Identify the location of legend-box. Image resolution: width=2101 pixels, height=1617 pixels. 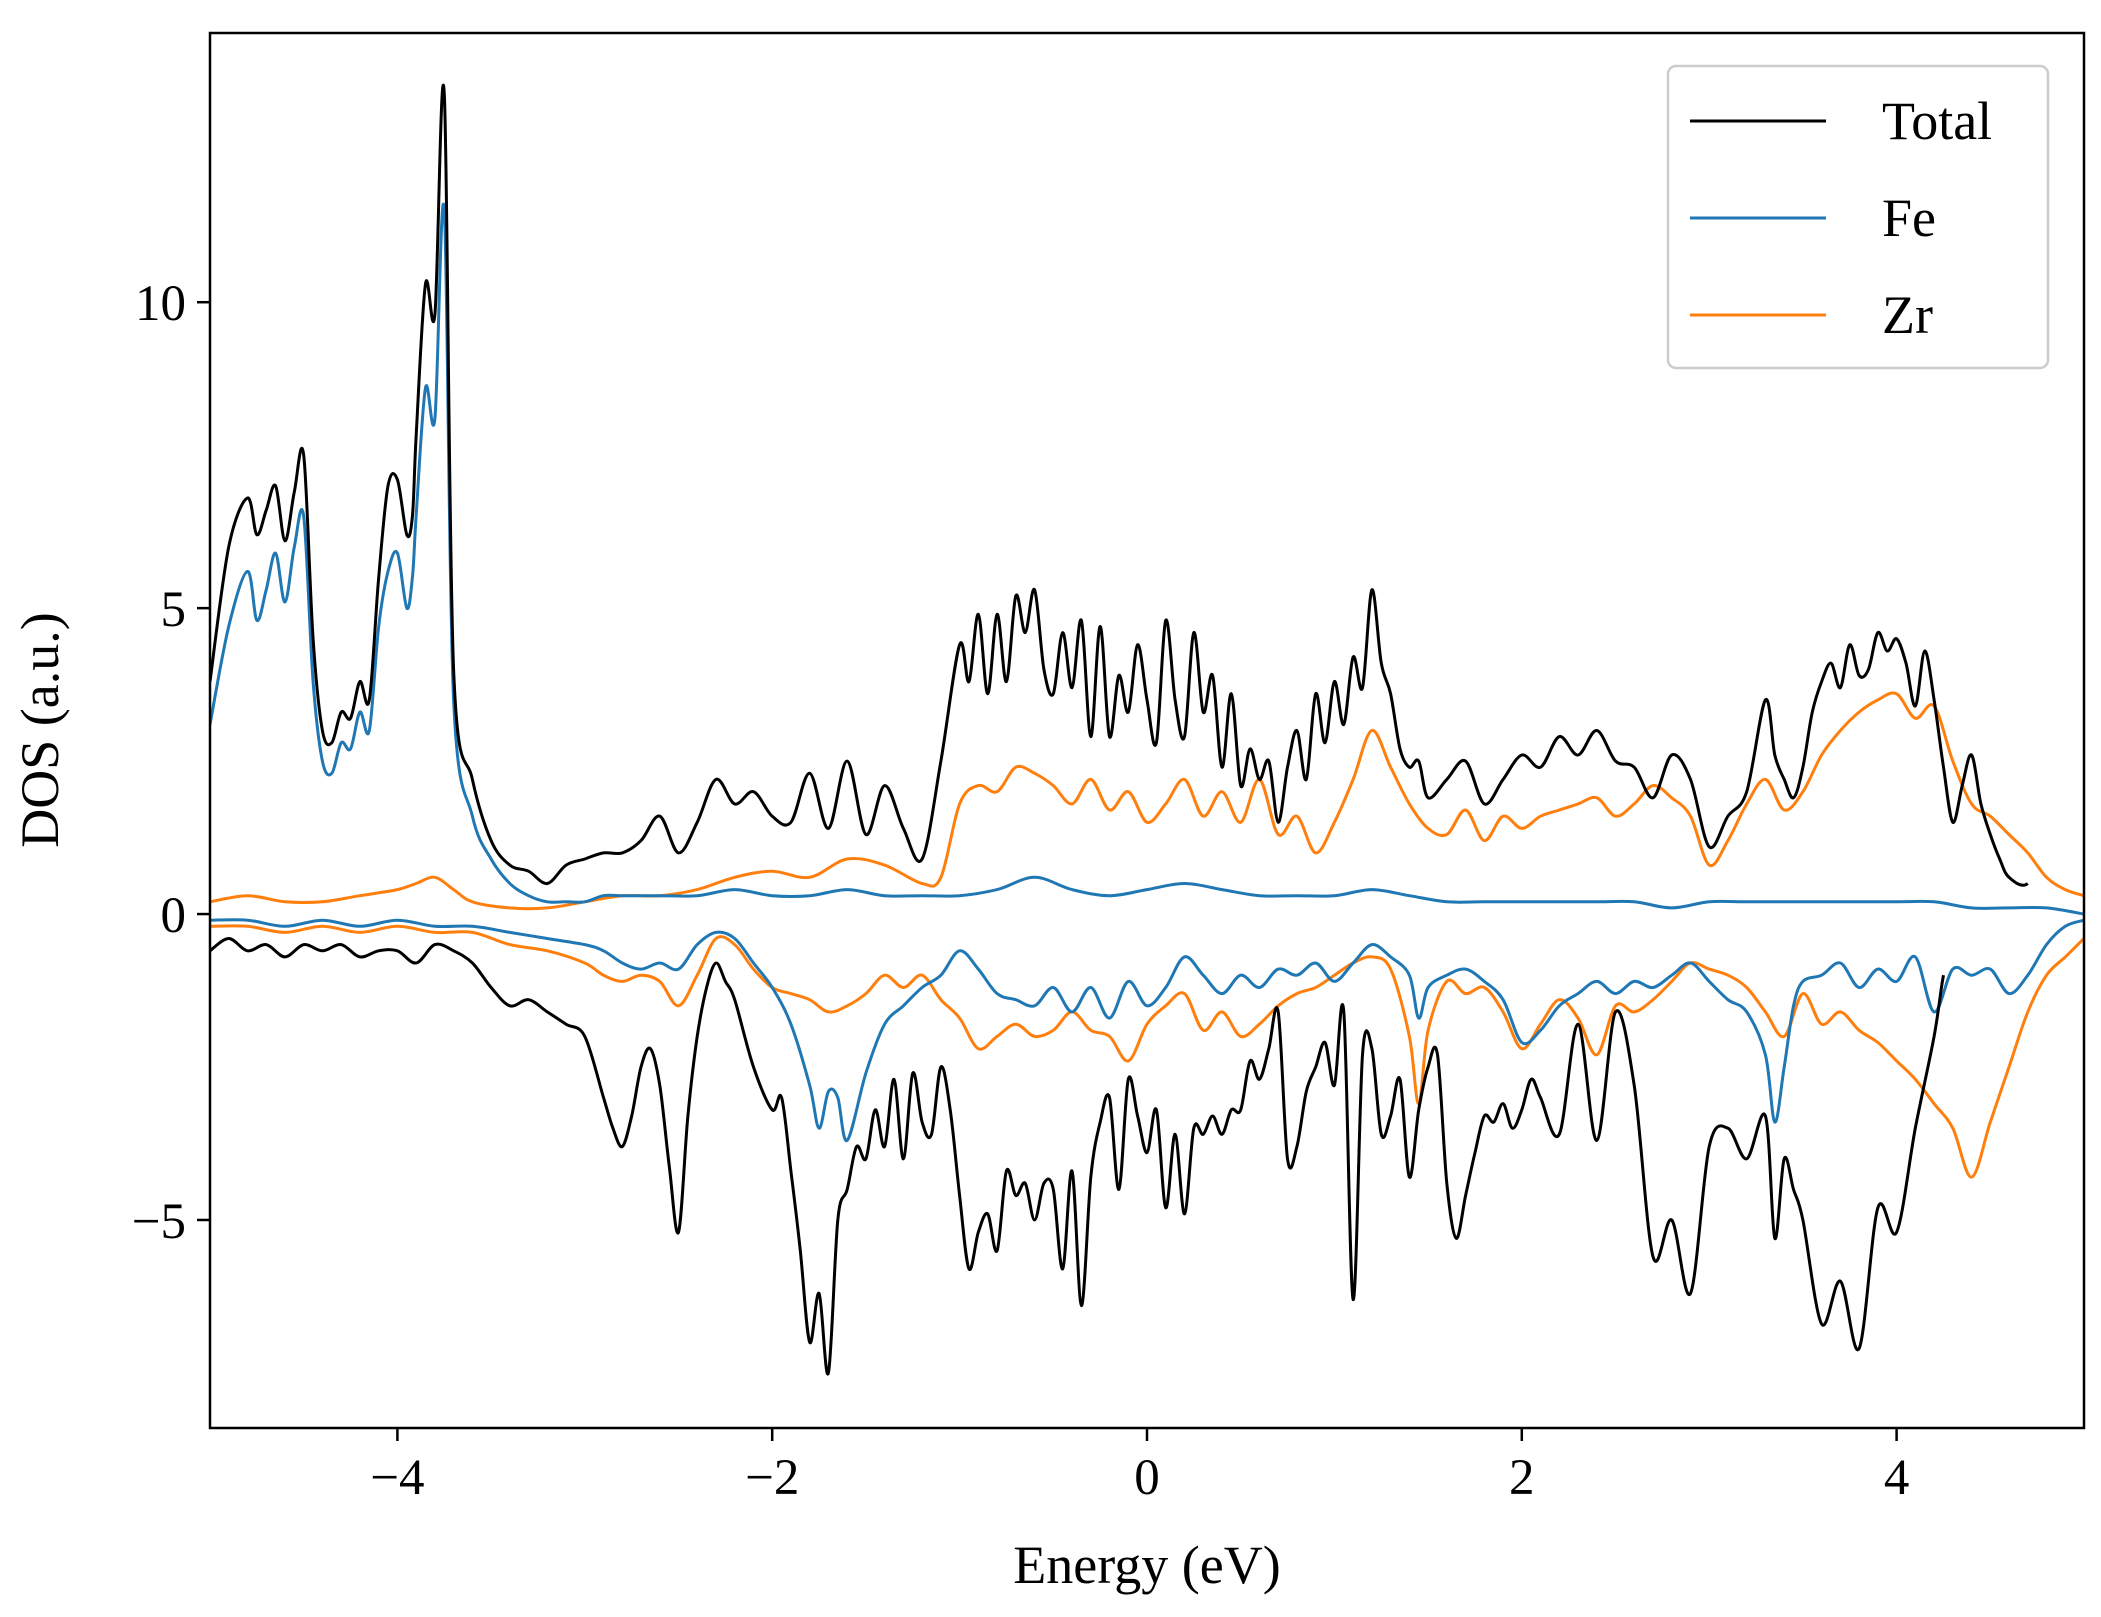
(1858, 217).